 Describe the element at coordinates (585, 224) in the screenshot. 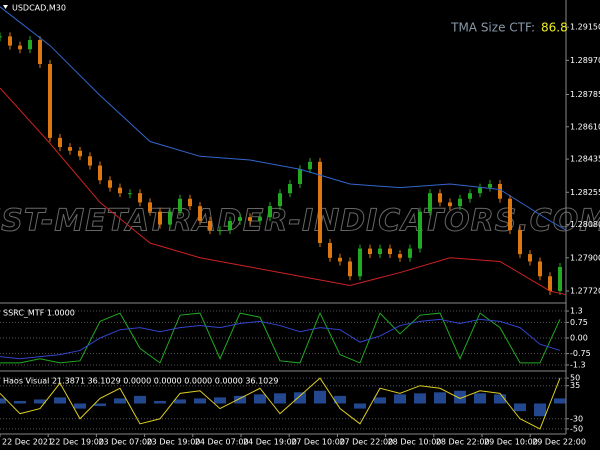

I see `y-tick-label: 1.28080` at that location.